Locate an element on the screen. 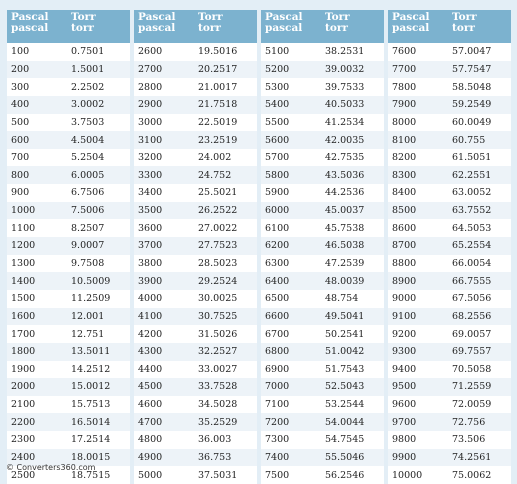  torr-value: 41.2534 is located at coordinates (352, 122).